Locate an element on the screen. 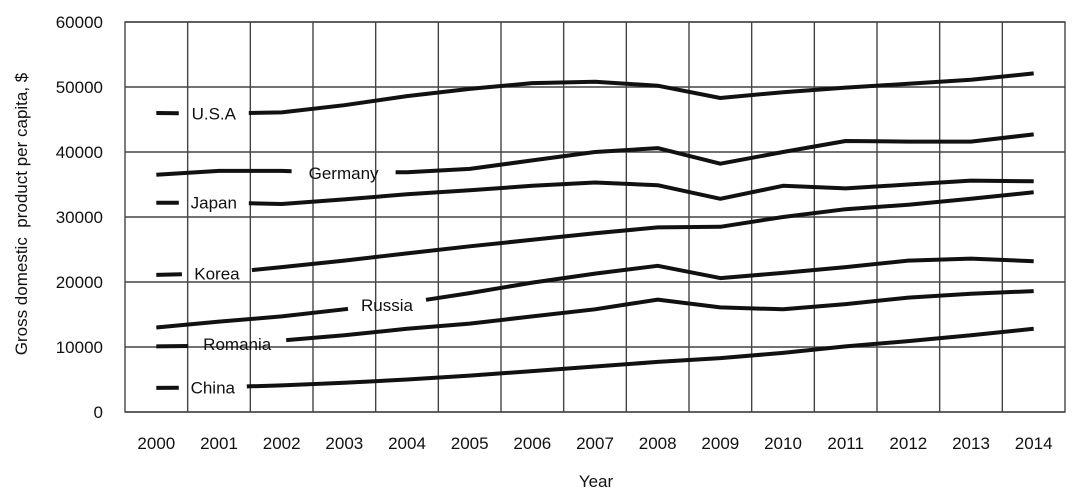 The width and height of the screenshot is (1077, 495). y-tick-label: 50000 is located at coordinates (79, 87).